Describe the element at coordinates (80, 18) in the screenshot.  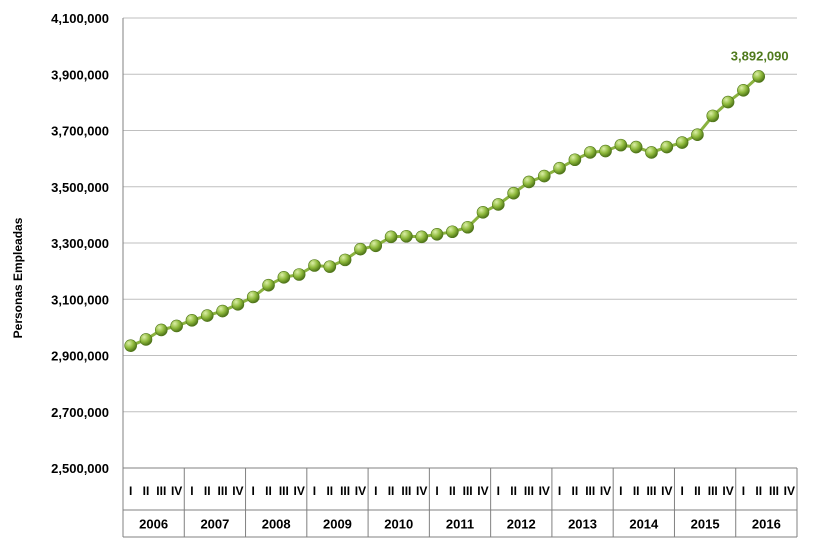
I see `y-tick-label: 4,100,000` at that location.